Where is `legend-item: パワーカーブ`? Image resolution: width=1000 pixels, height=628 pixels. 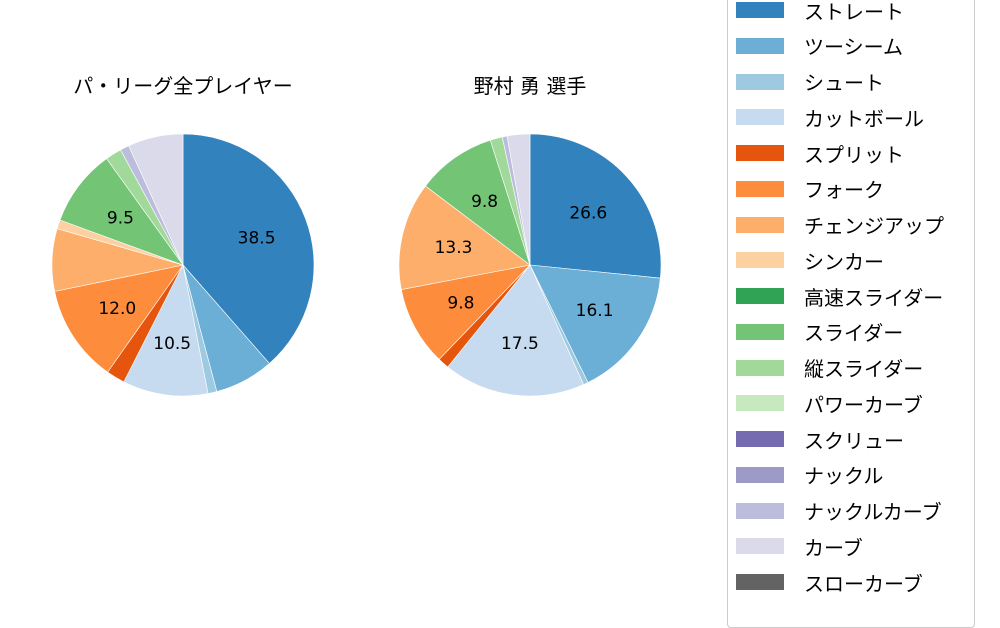
legend-item: パワーカーブ is located at coordinates (829, 404).